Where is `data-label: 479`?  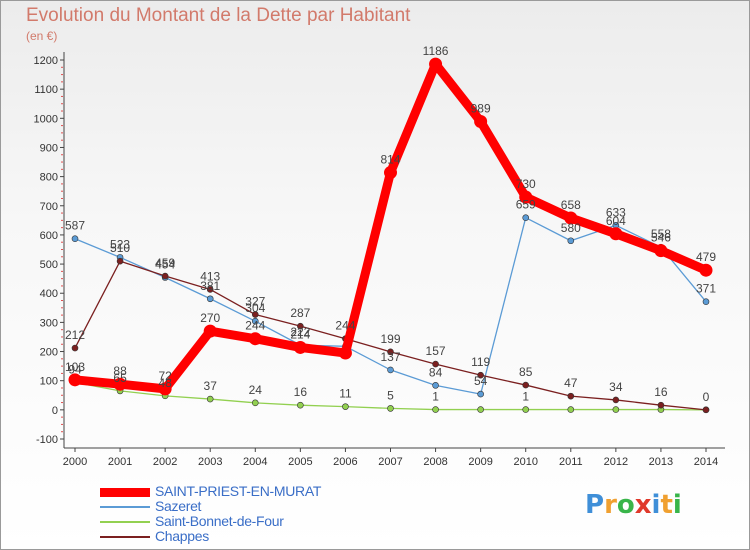 data-label: 479 is located at coordinates (706, 257).